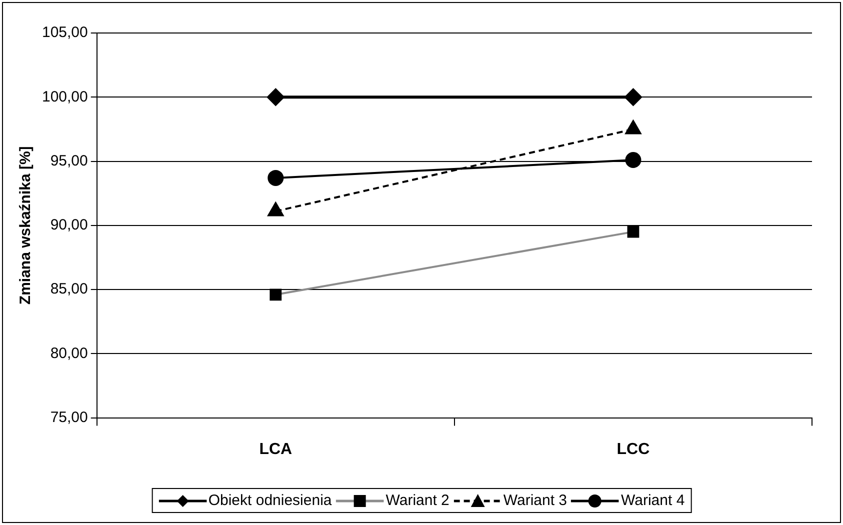 The width and height of the screenshot is (843, 525). What do you see at coordinates (418, 500) in the screenshot?
I see `legend-label: Wariant 2` at bounding box center [418, 500].